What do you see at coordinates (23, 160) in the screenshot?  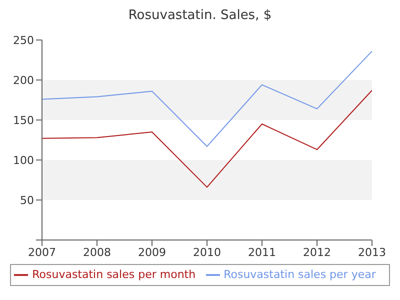 I see `y-tick-label: 100` at bounding box center [23, 160].